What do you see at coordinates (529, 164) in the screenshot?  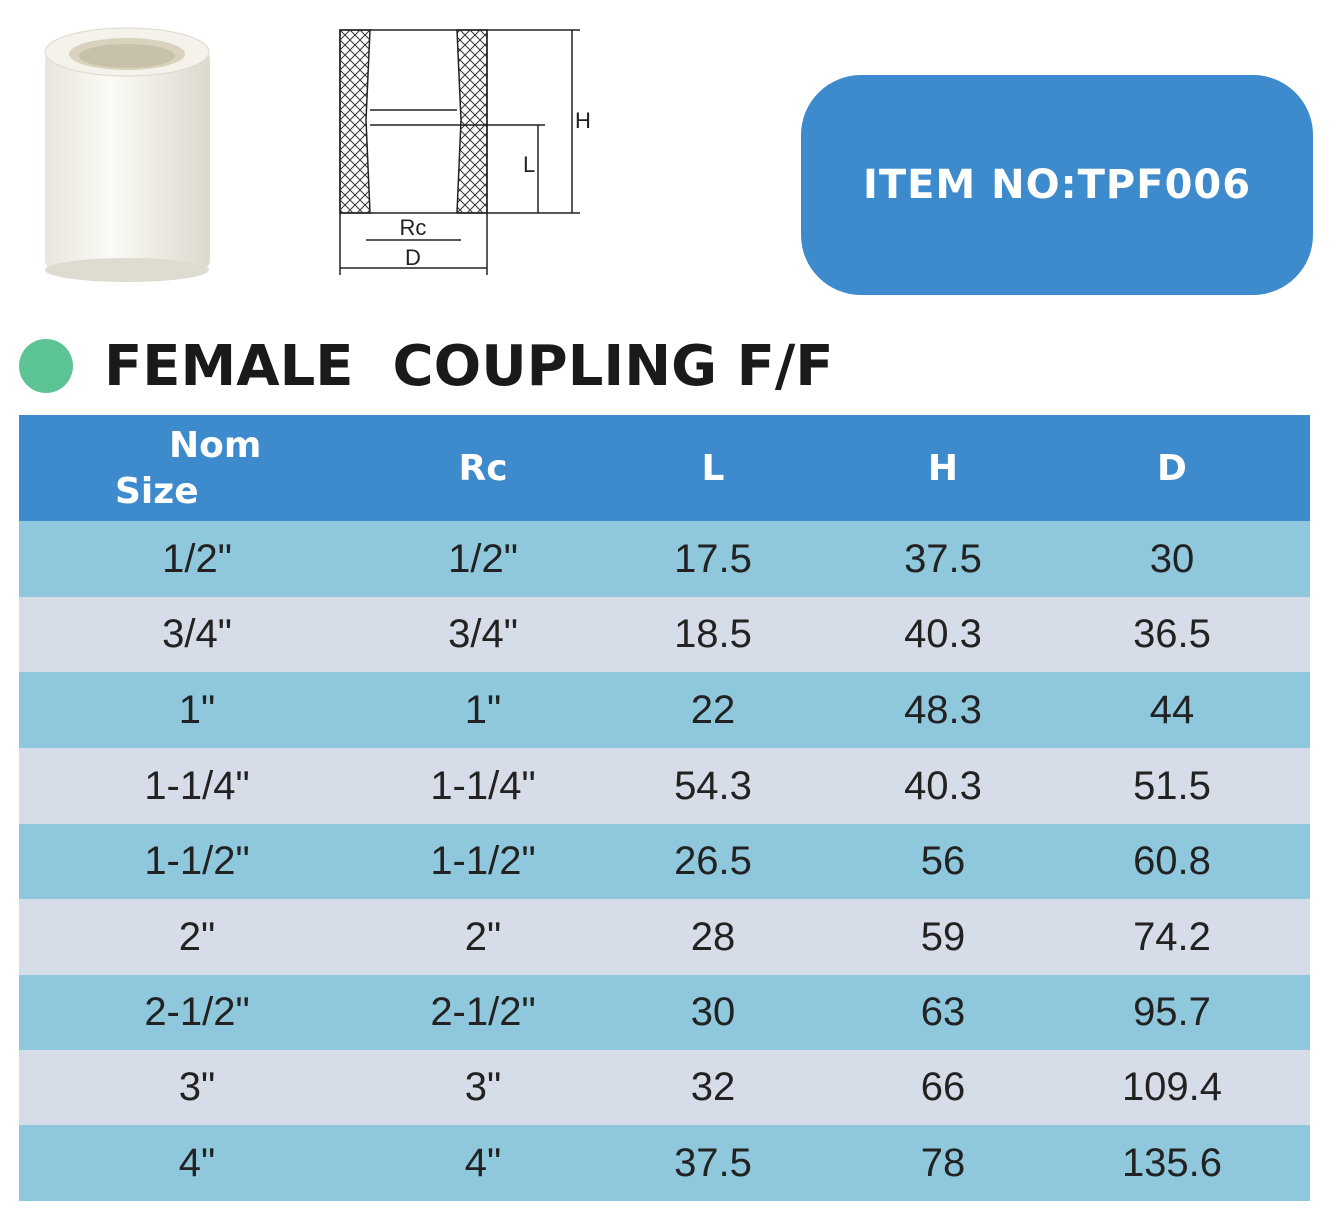 I see `label-l: L` at bounding box center [529, 164].